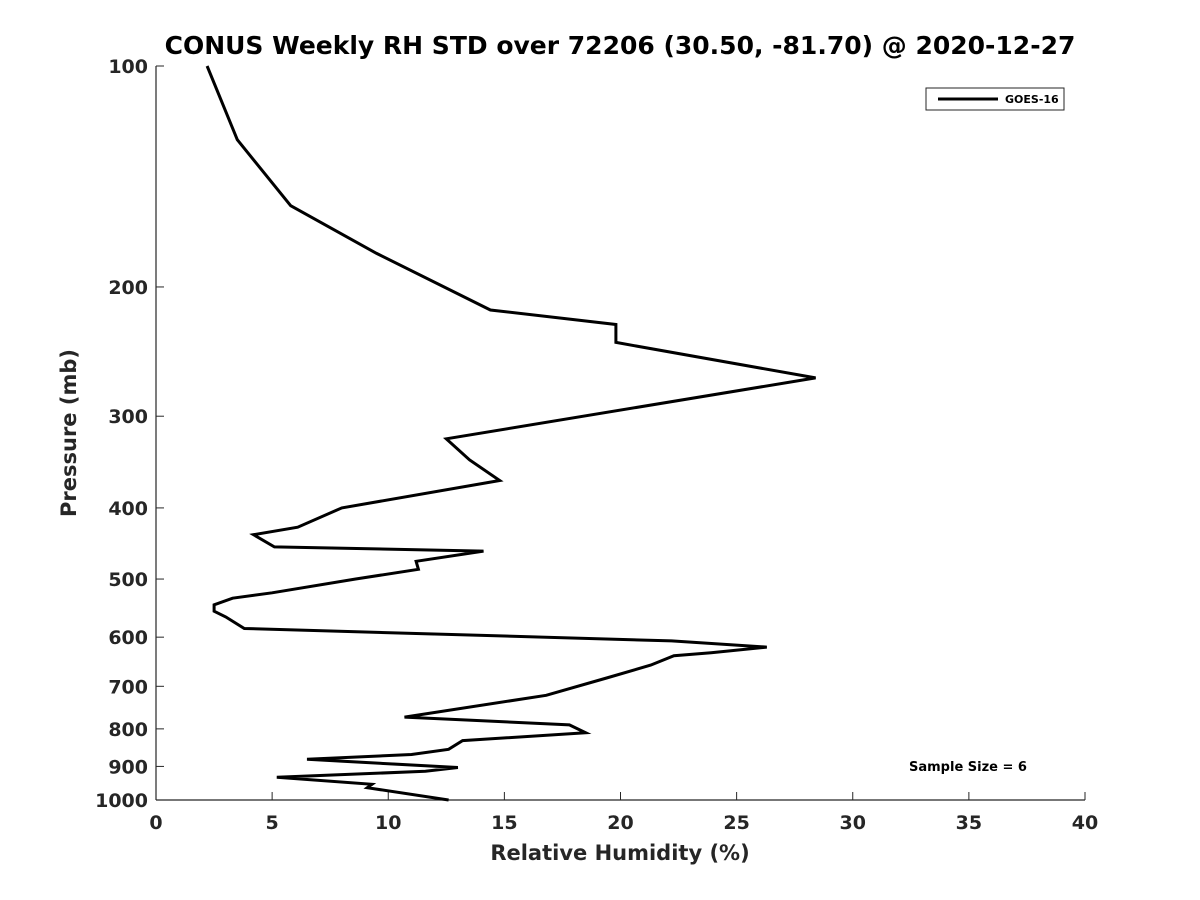 The image size is (1200, 900). What do you see at coordinates (69, 433) in the screenshot?
I see `y-axis-label: Pressure (mb)` at bounding box center [69, 433].